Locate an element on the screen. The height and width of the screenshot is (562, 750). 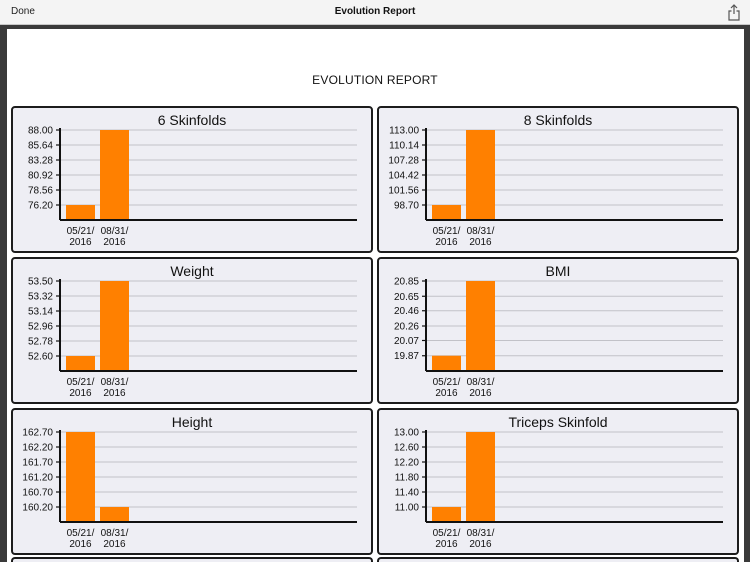
y-tick-label: 104.42 is located at coordinates (403, 176).